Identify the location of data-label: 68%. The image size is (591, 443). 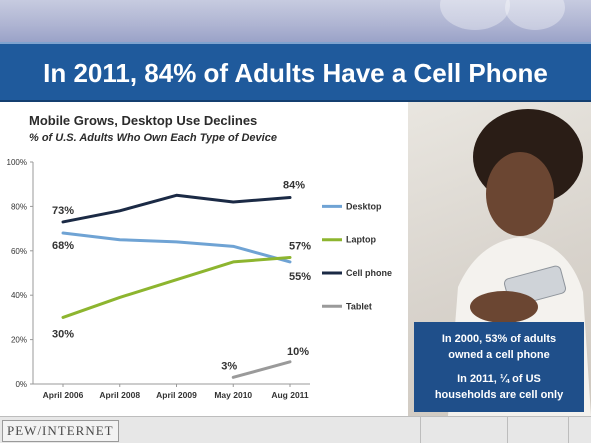
(63, 246).